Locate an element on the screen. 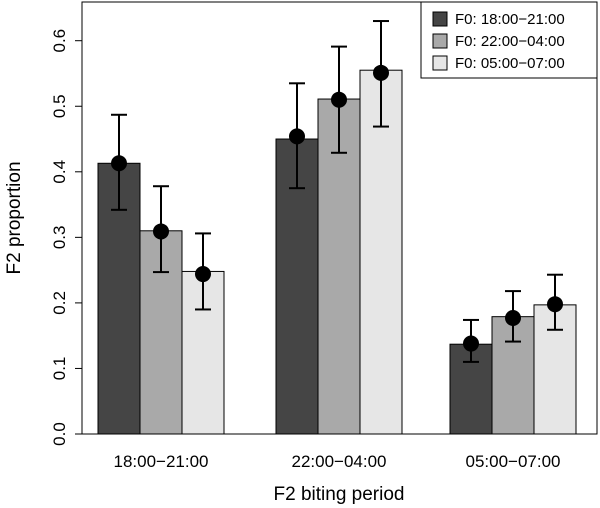 The height and width of the screenshot is (508, 600). x-tick-label: 22:00−04:00 is located at coordinates (338, 461).